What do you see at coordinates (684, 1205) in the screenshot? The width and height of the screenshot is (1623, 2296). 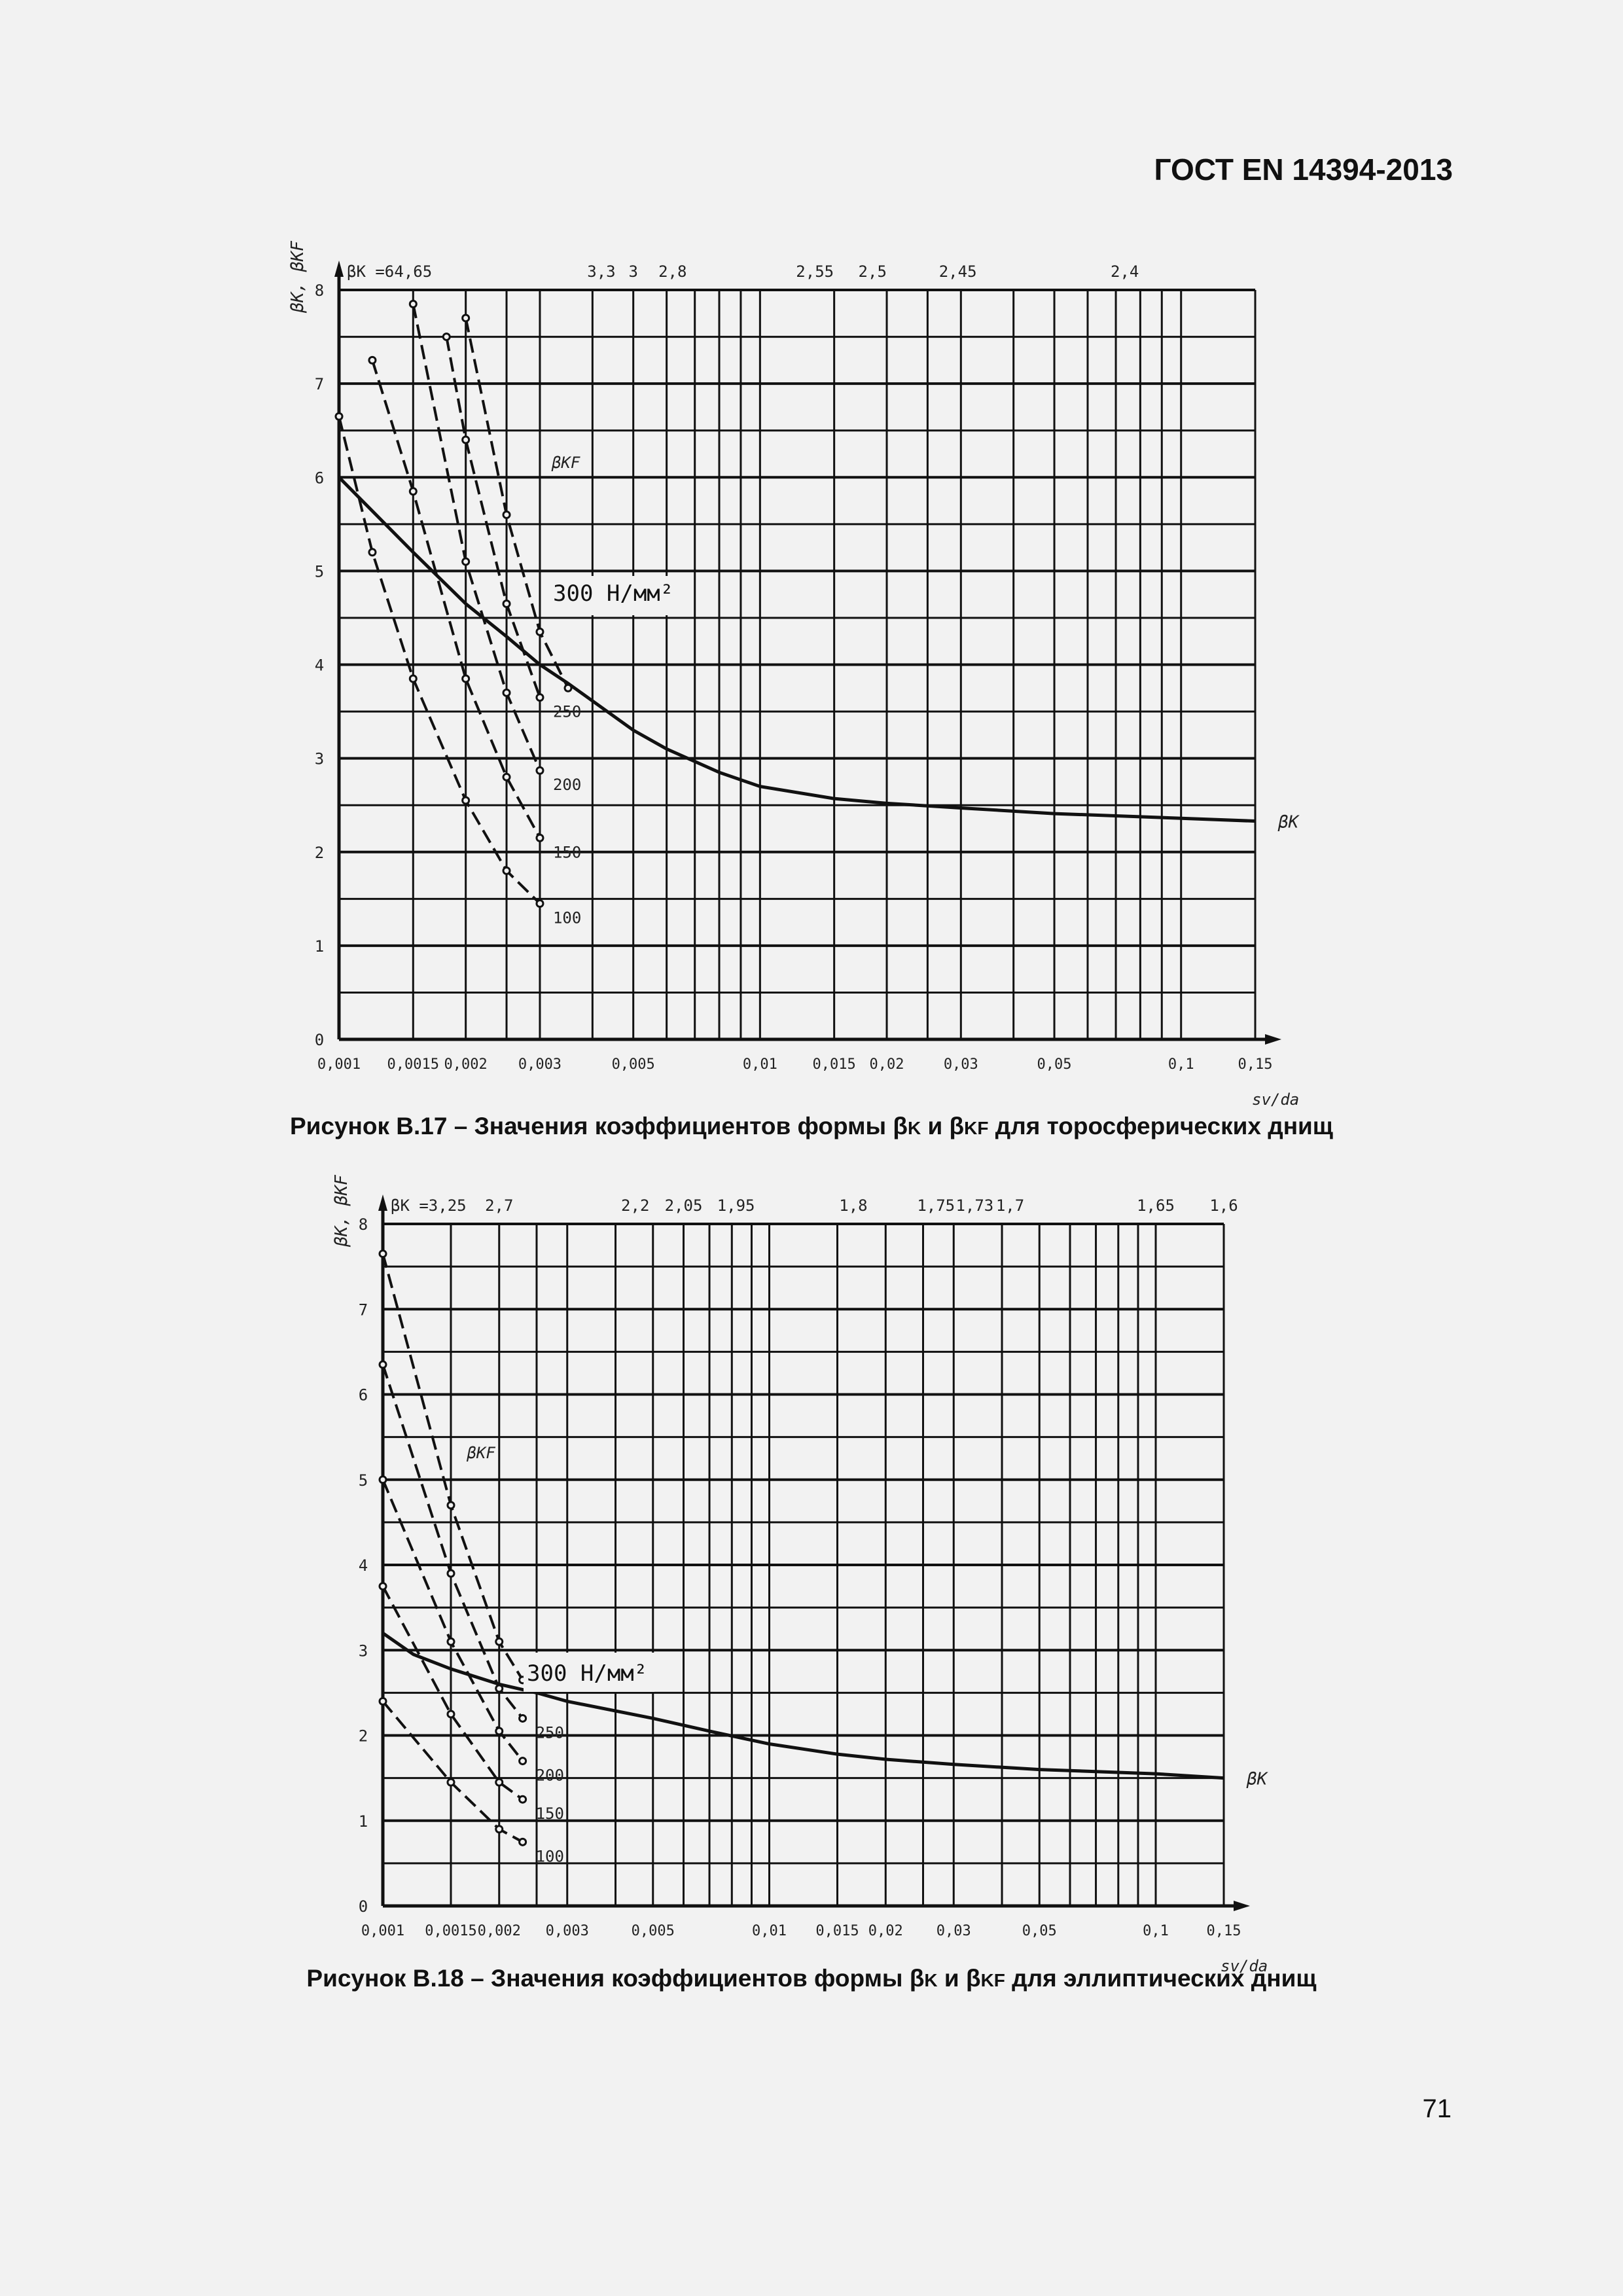 I see `top-beta-k-tick: 2,05` at bounding box center [684, 1205].